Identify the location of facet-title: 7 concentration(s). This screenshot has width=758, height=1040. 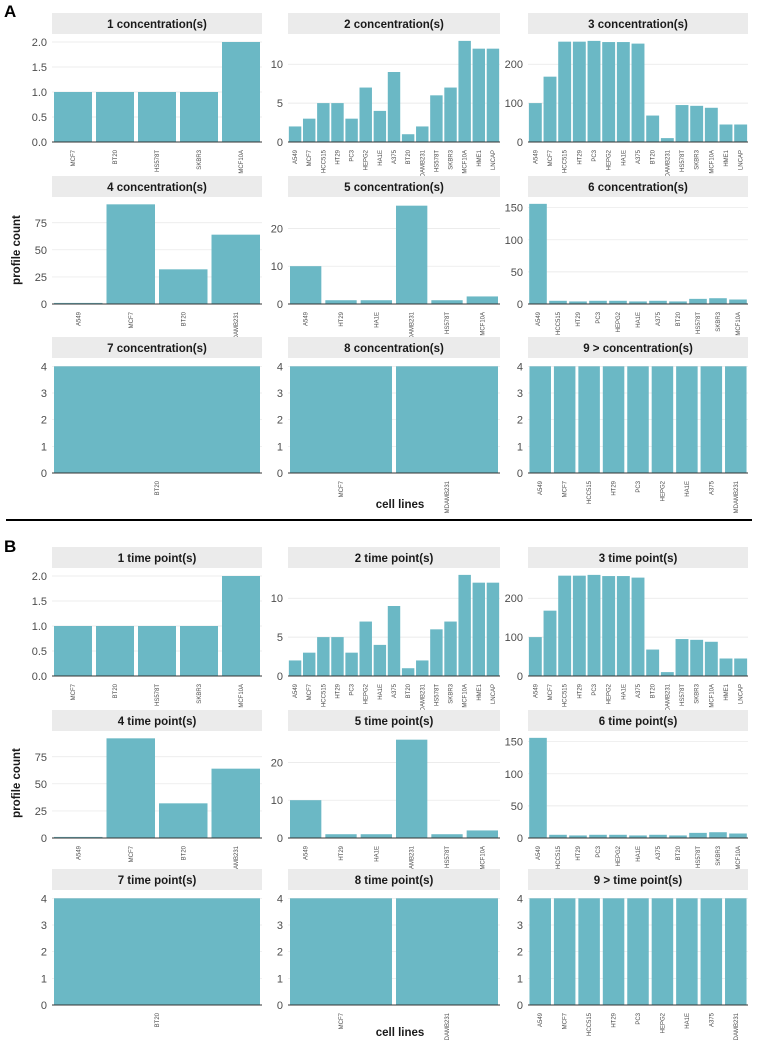
(157, 349).